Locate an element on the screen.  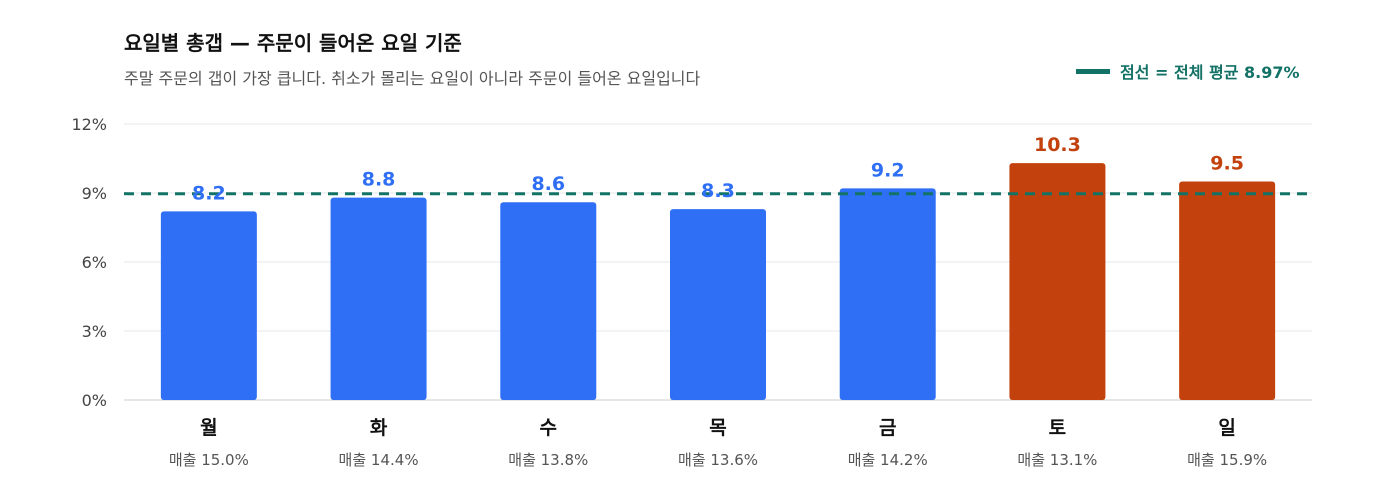
y-axis-ticks: 0% 3% 6% 9% 12% is located at coordinates (89, 262).